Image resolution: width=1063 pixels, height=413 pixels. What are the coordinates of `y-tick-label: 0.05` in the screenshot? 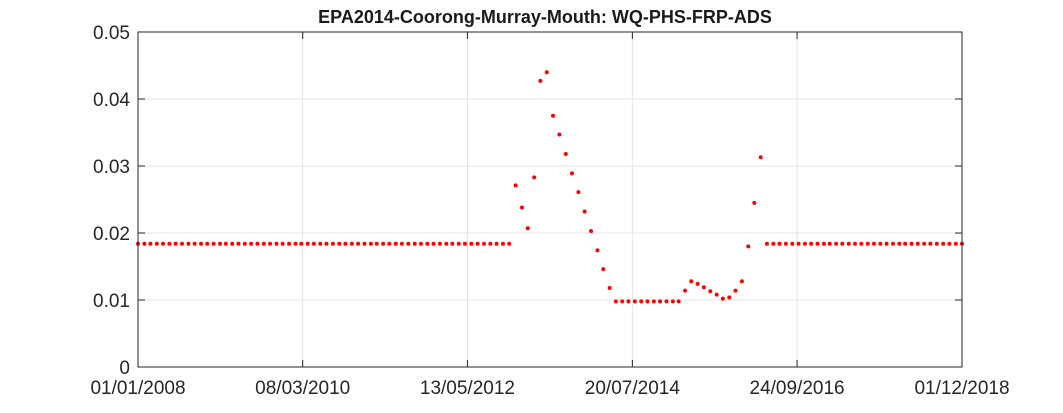 It's located at (111, 33).